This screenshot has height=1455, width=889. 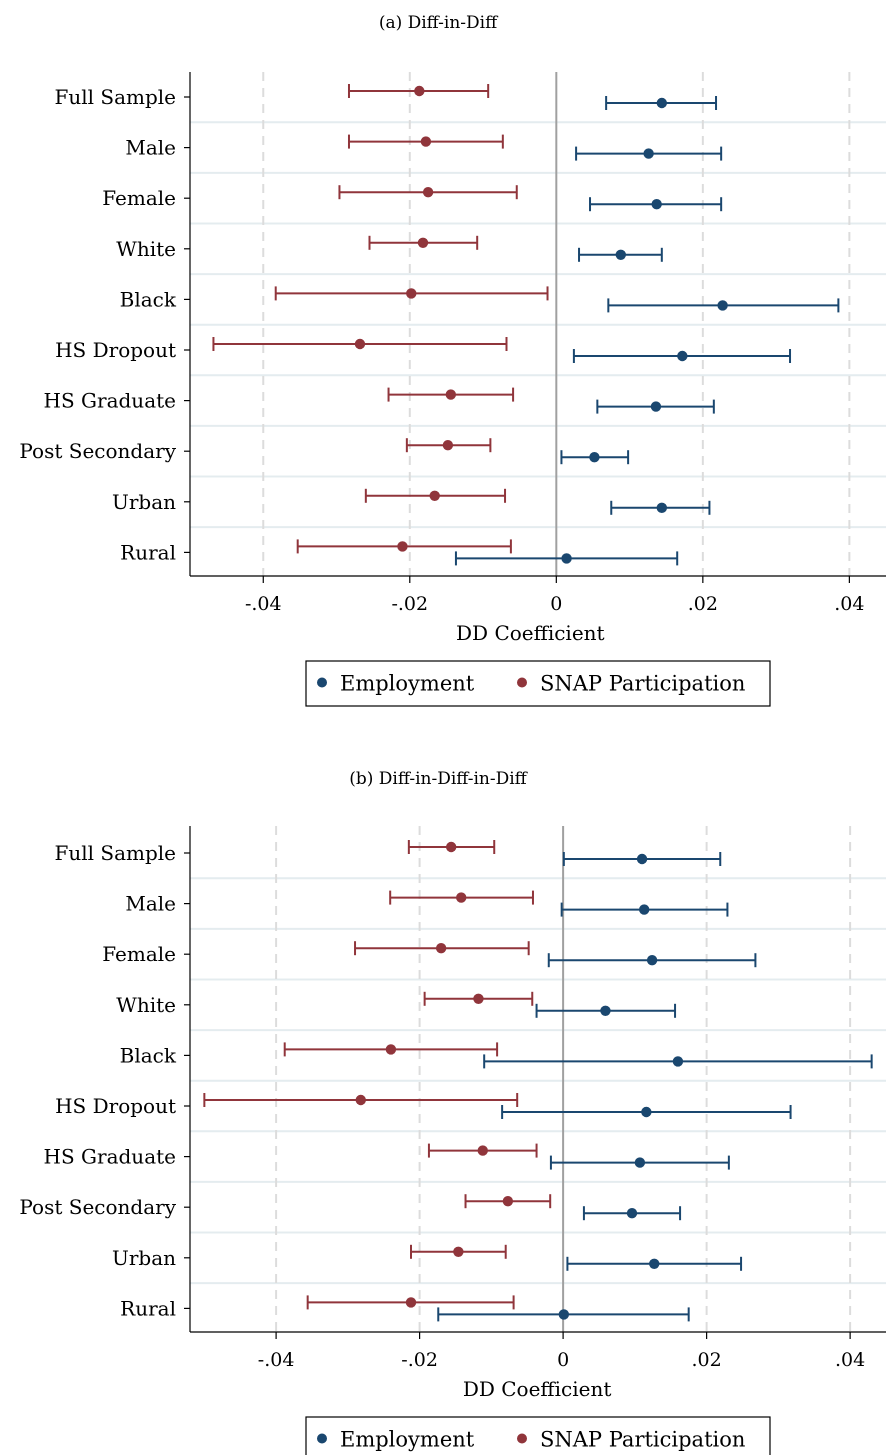 I want to click on series-employment, so click(x=647, y=331).